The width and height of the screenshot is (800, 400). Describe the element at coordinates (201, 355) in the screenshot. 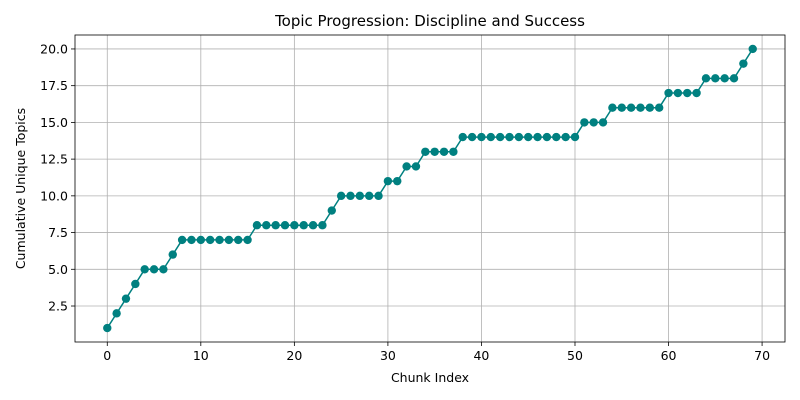

I see `x-tick-label: 10` at that location.